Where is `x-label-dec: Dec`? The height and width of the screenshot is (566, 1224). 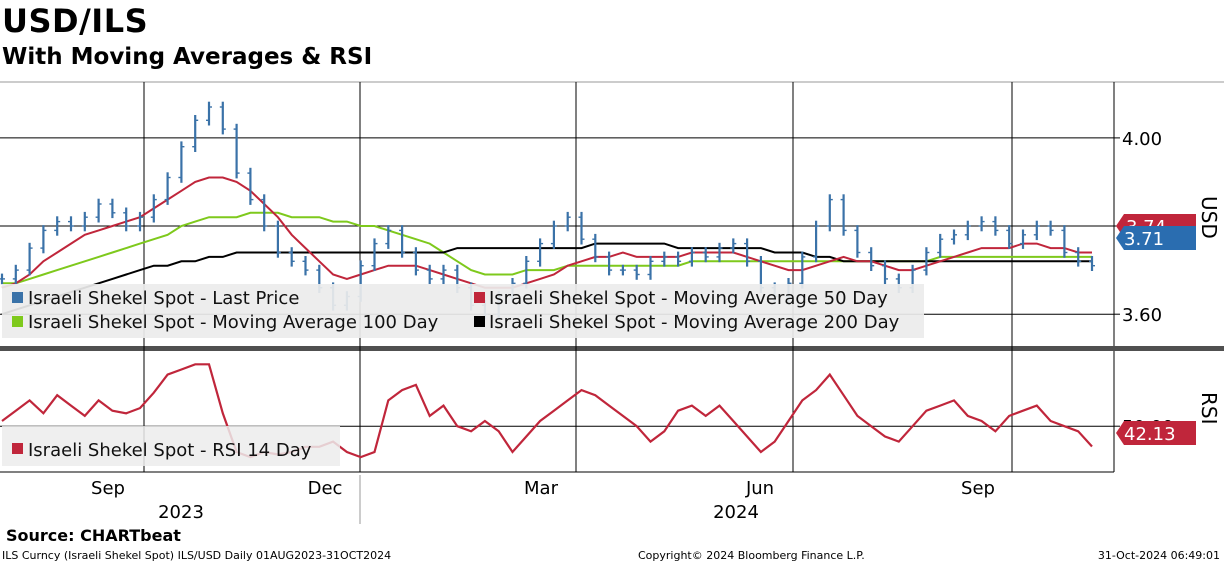
x-label-dec: Dec is located at coordinates (325, 488).